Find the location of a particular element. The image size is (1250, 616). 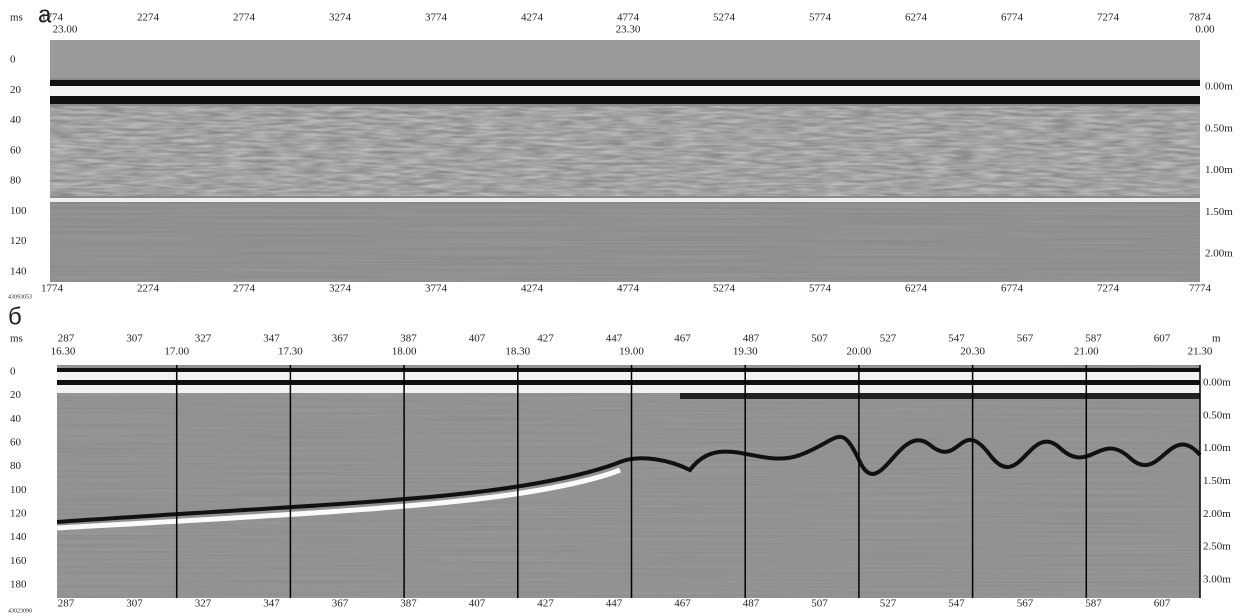

top-tick-label: 547 is located at coordinates (956, 339).